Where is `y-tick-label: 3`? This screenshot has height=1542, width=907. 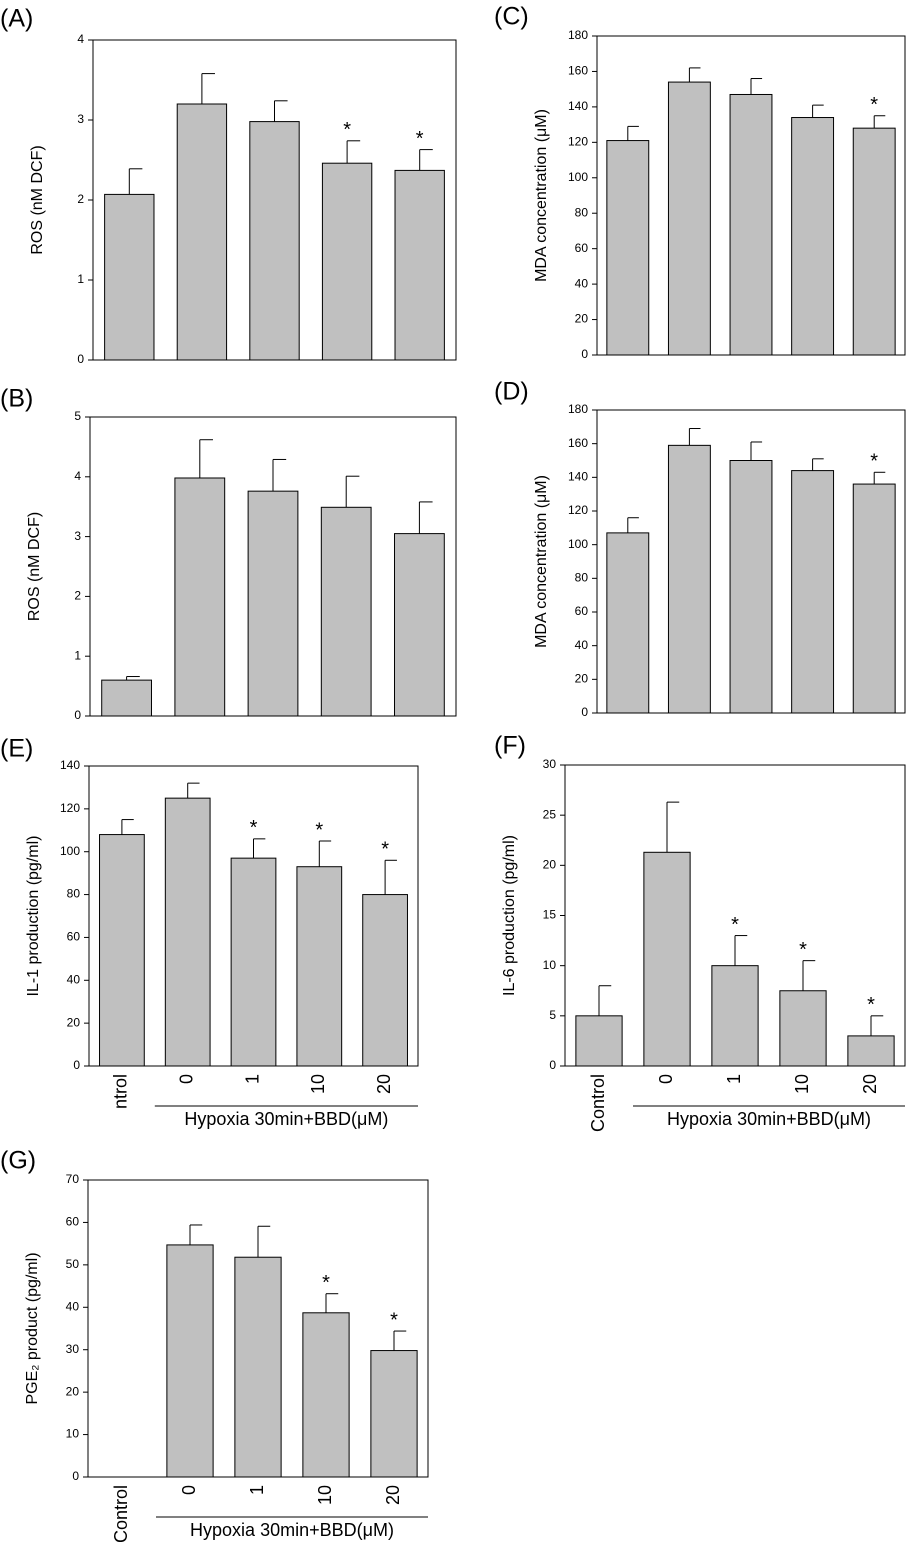
y-tick-label: 3 is located at coordinates (77, 536).